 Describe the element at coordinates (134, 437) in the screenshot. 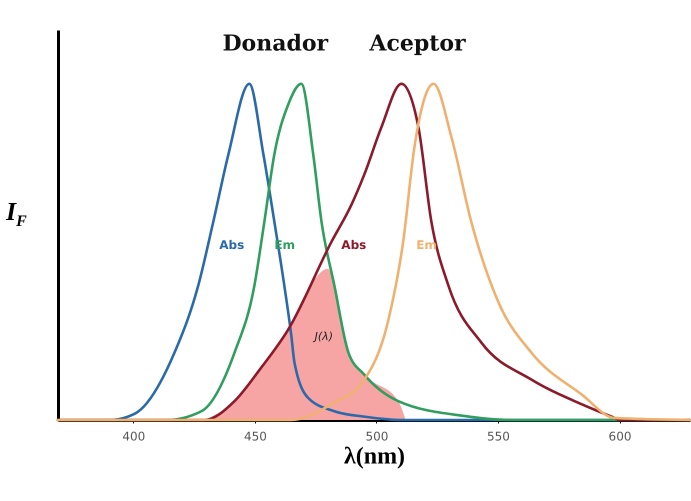

I see `x-tick-label: 400` at that location.